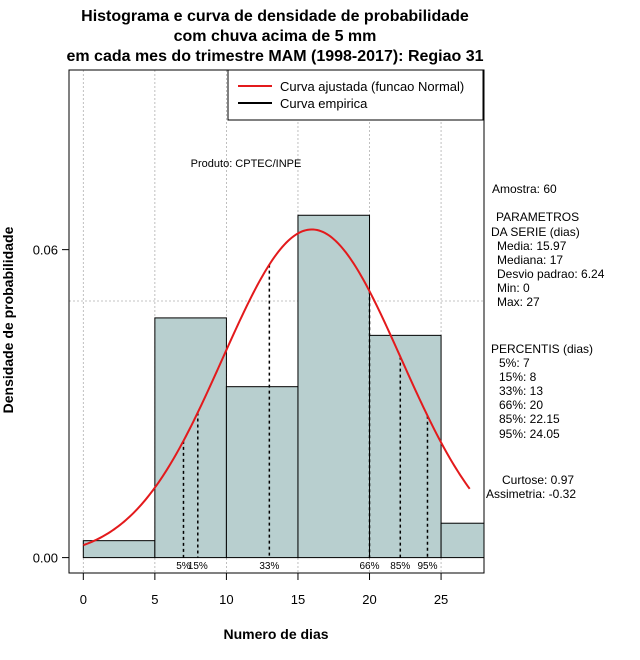 This screenshot has height=660, width=640. I want to click on x-axis: 0 5 10 15 20 25, so click(264, 589).